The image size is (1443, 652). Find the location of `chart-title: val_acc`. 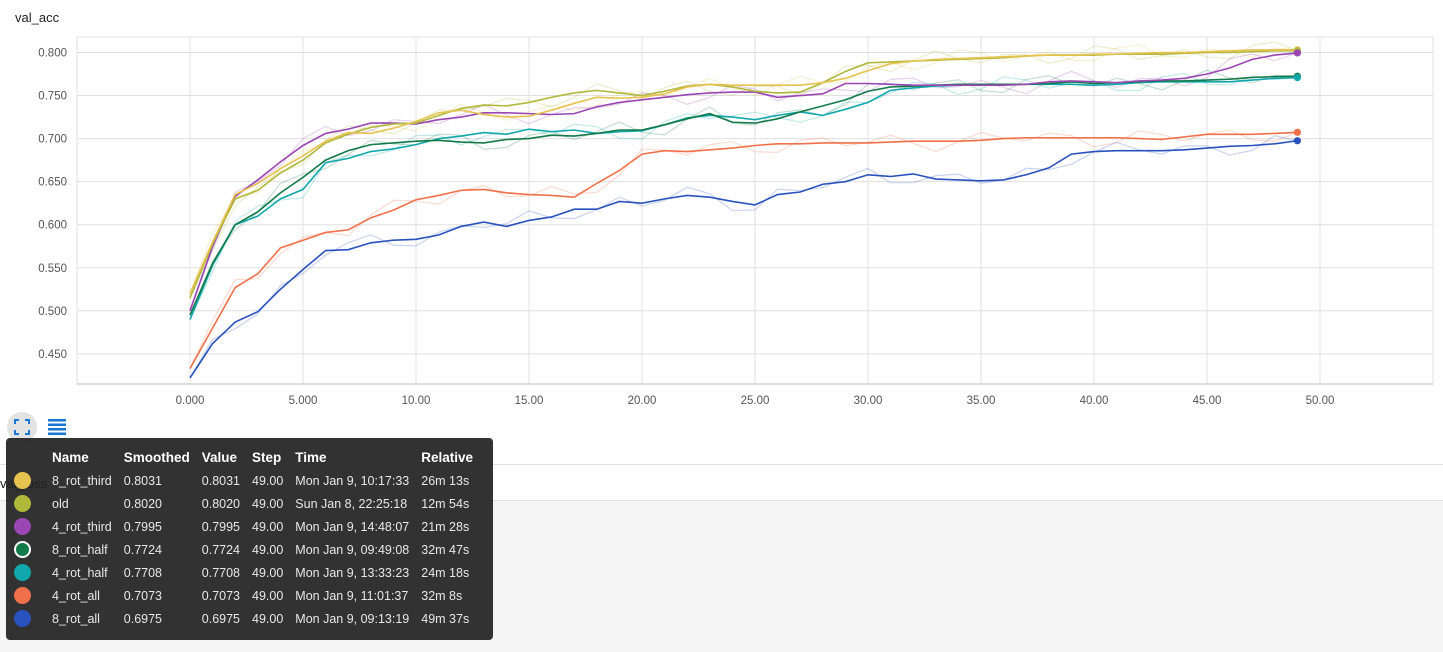

chart-title: val_acc is located at coordinates (37, 17).